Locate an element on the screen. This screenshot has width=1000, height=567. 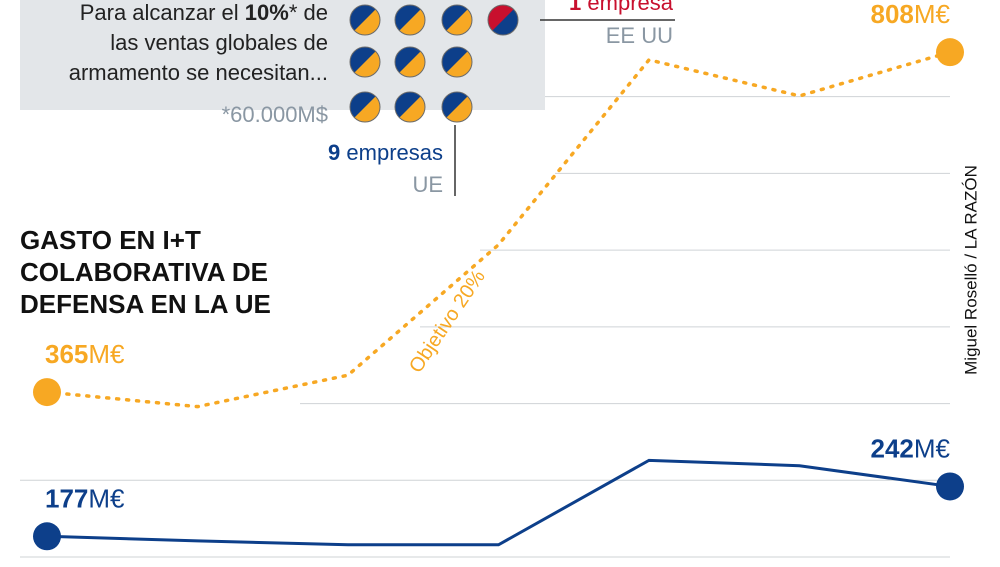
inset-footnote: *60.000M$ is located at coordinates (275, 114).